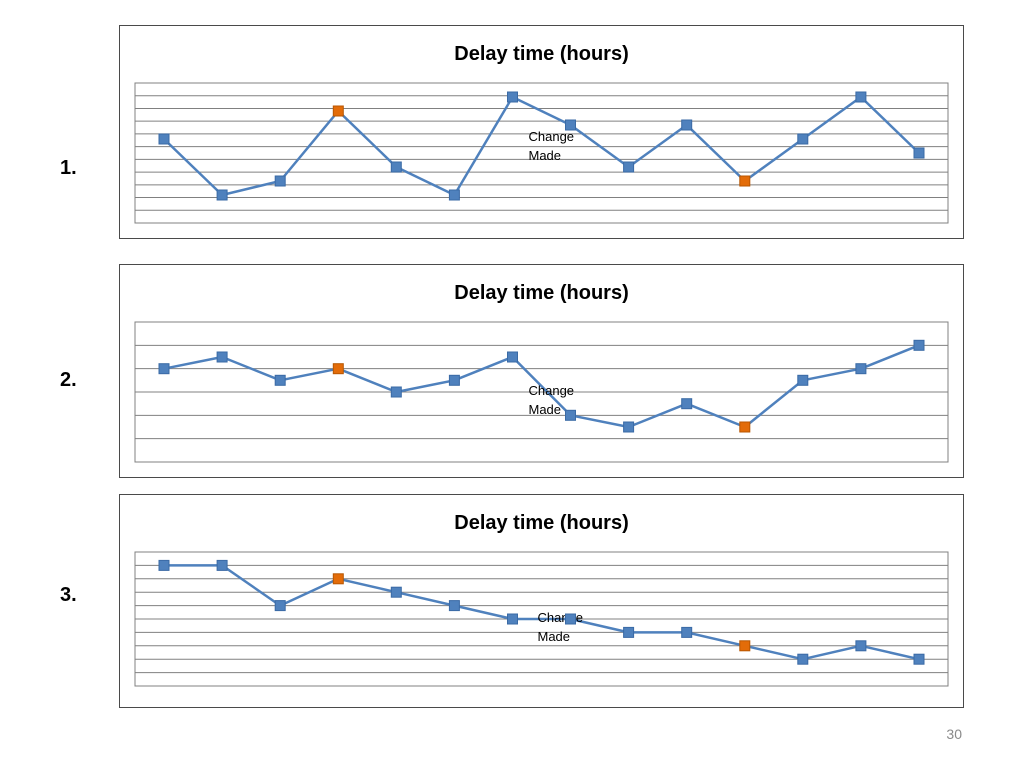 The height and width of the screenshot is (768, 1024). I want to click on chart-2-number: 2., so click(68, 380).